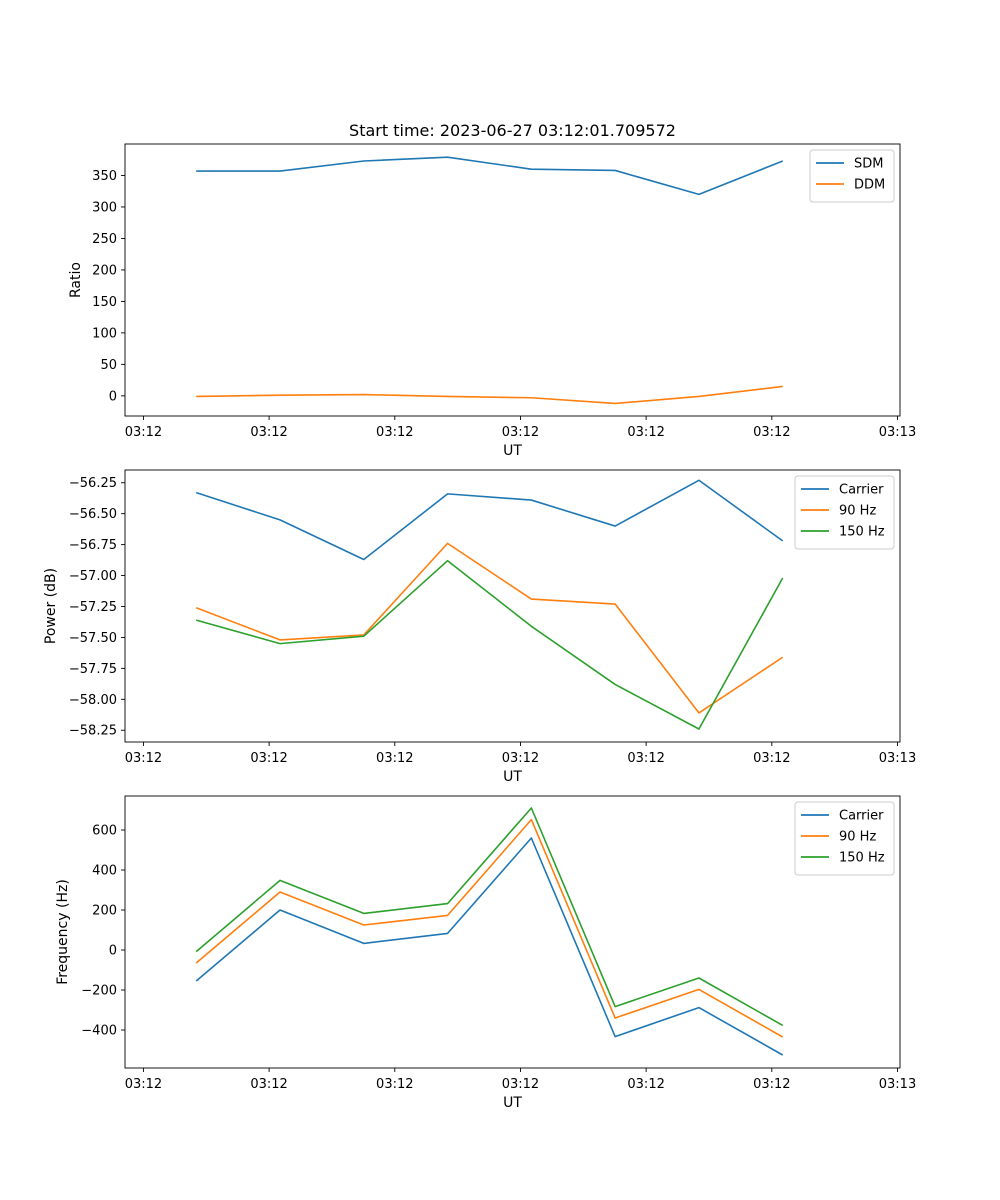 This screenshot has height=1200, width=1000. I want to click on y-tick-label: −200, so click(99, 991).